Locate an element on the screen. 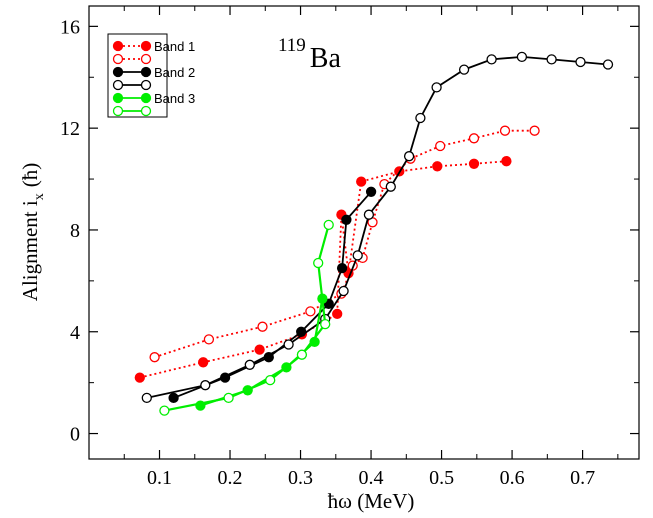  x-axis-label: ħω (MeV) is located at coordinates (371, 501).